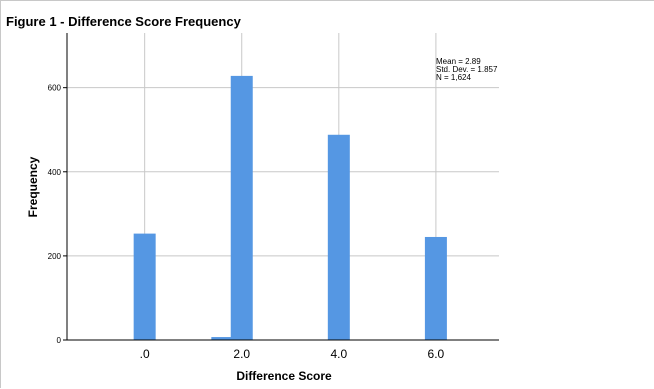 This screenshot has width=654, height=389. Describe the element at coordinates (436, 354) in the screenshot. I see `x-tick-label-6: 6.0` at that location.